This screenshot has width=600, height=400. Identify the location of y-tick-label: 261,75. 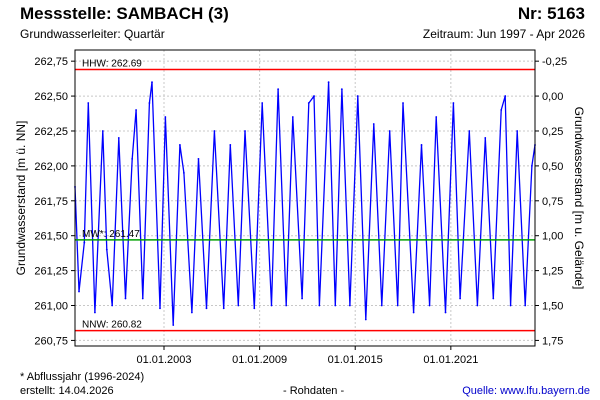
(51, 202).